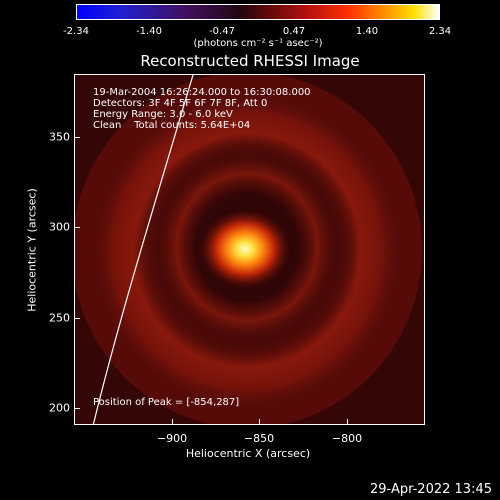 This screenshot has width=500, height=500. Describe the element at coordinates (59, 227) in the screenshot. I see `y-tick-label: 300` at that location.